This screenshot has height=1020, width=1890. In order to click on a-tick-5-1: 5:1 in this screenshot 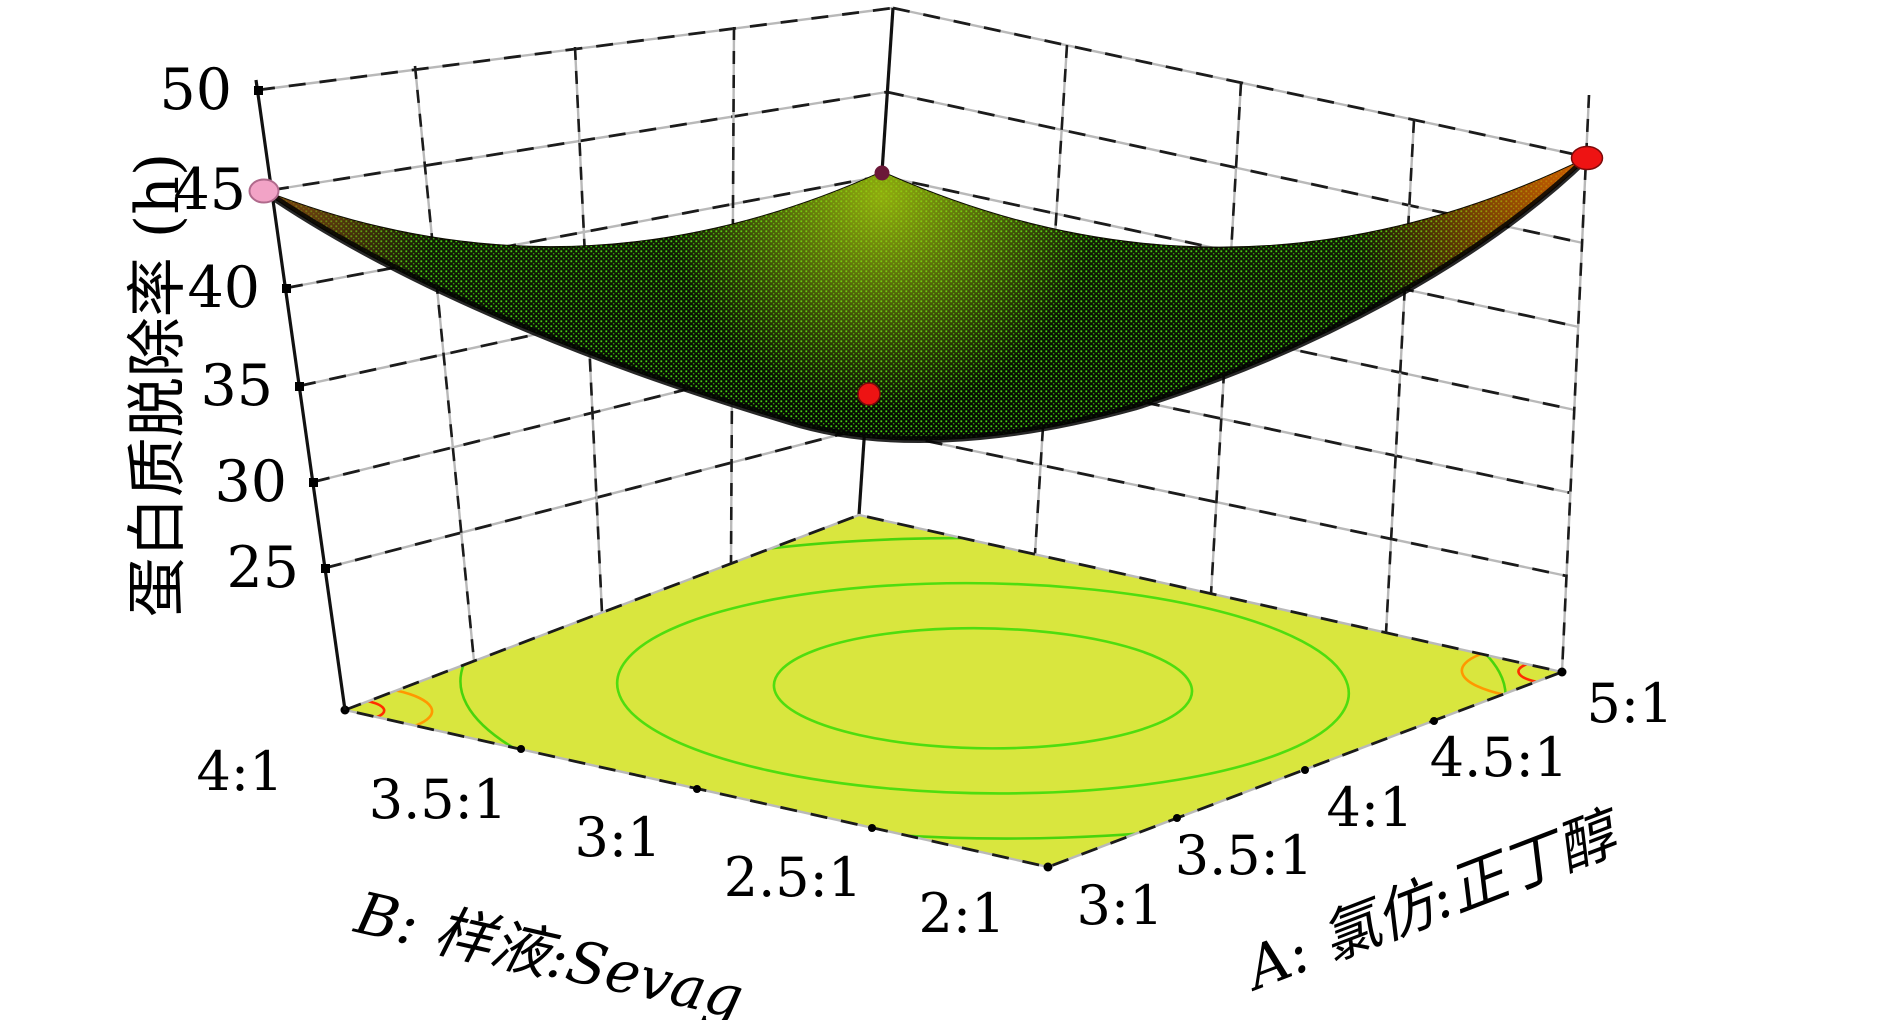, I will do `click(1630, 703)`.